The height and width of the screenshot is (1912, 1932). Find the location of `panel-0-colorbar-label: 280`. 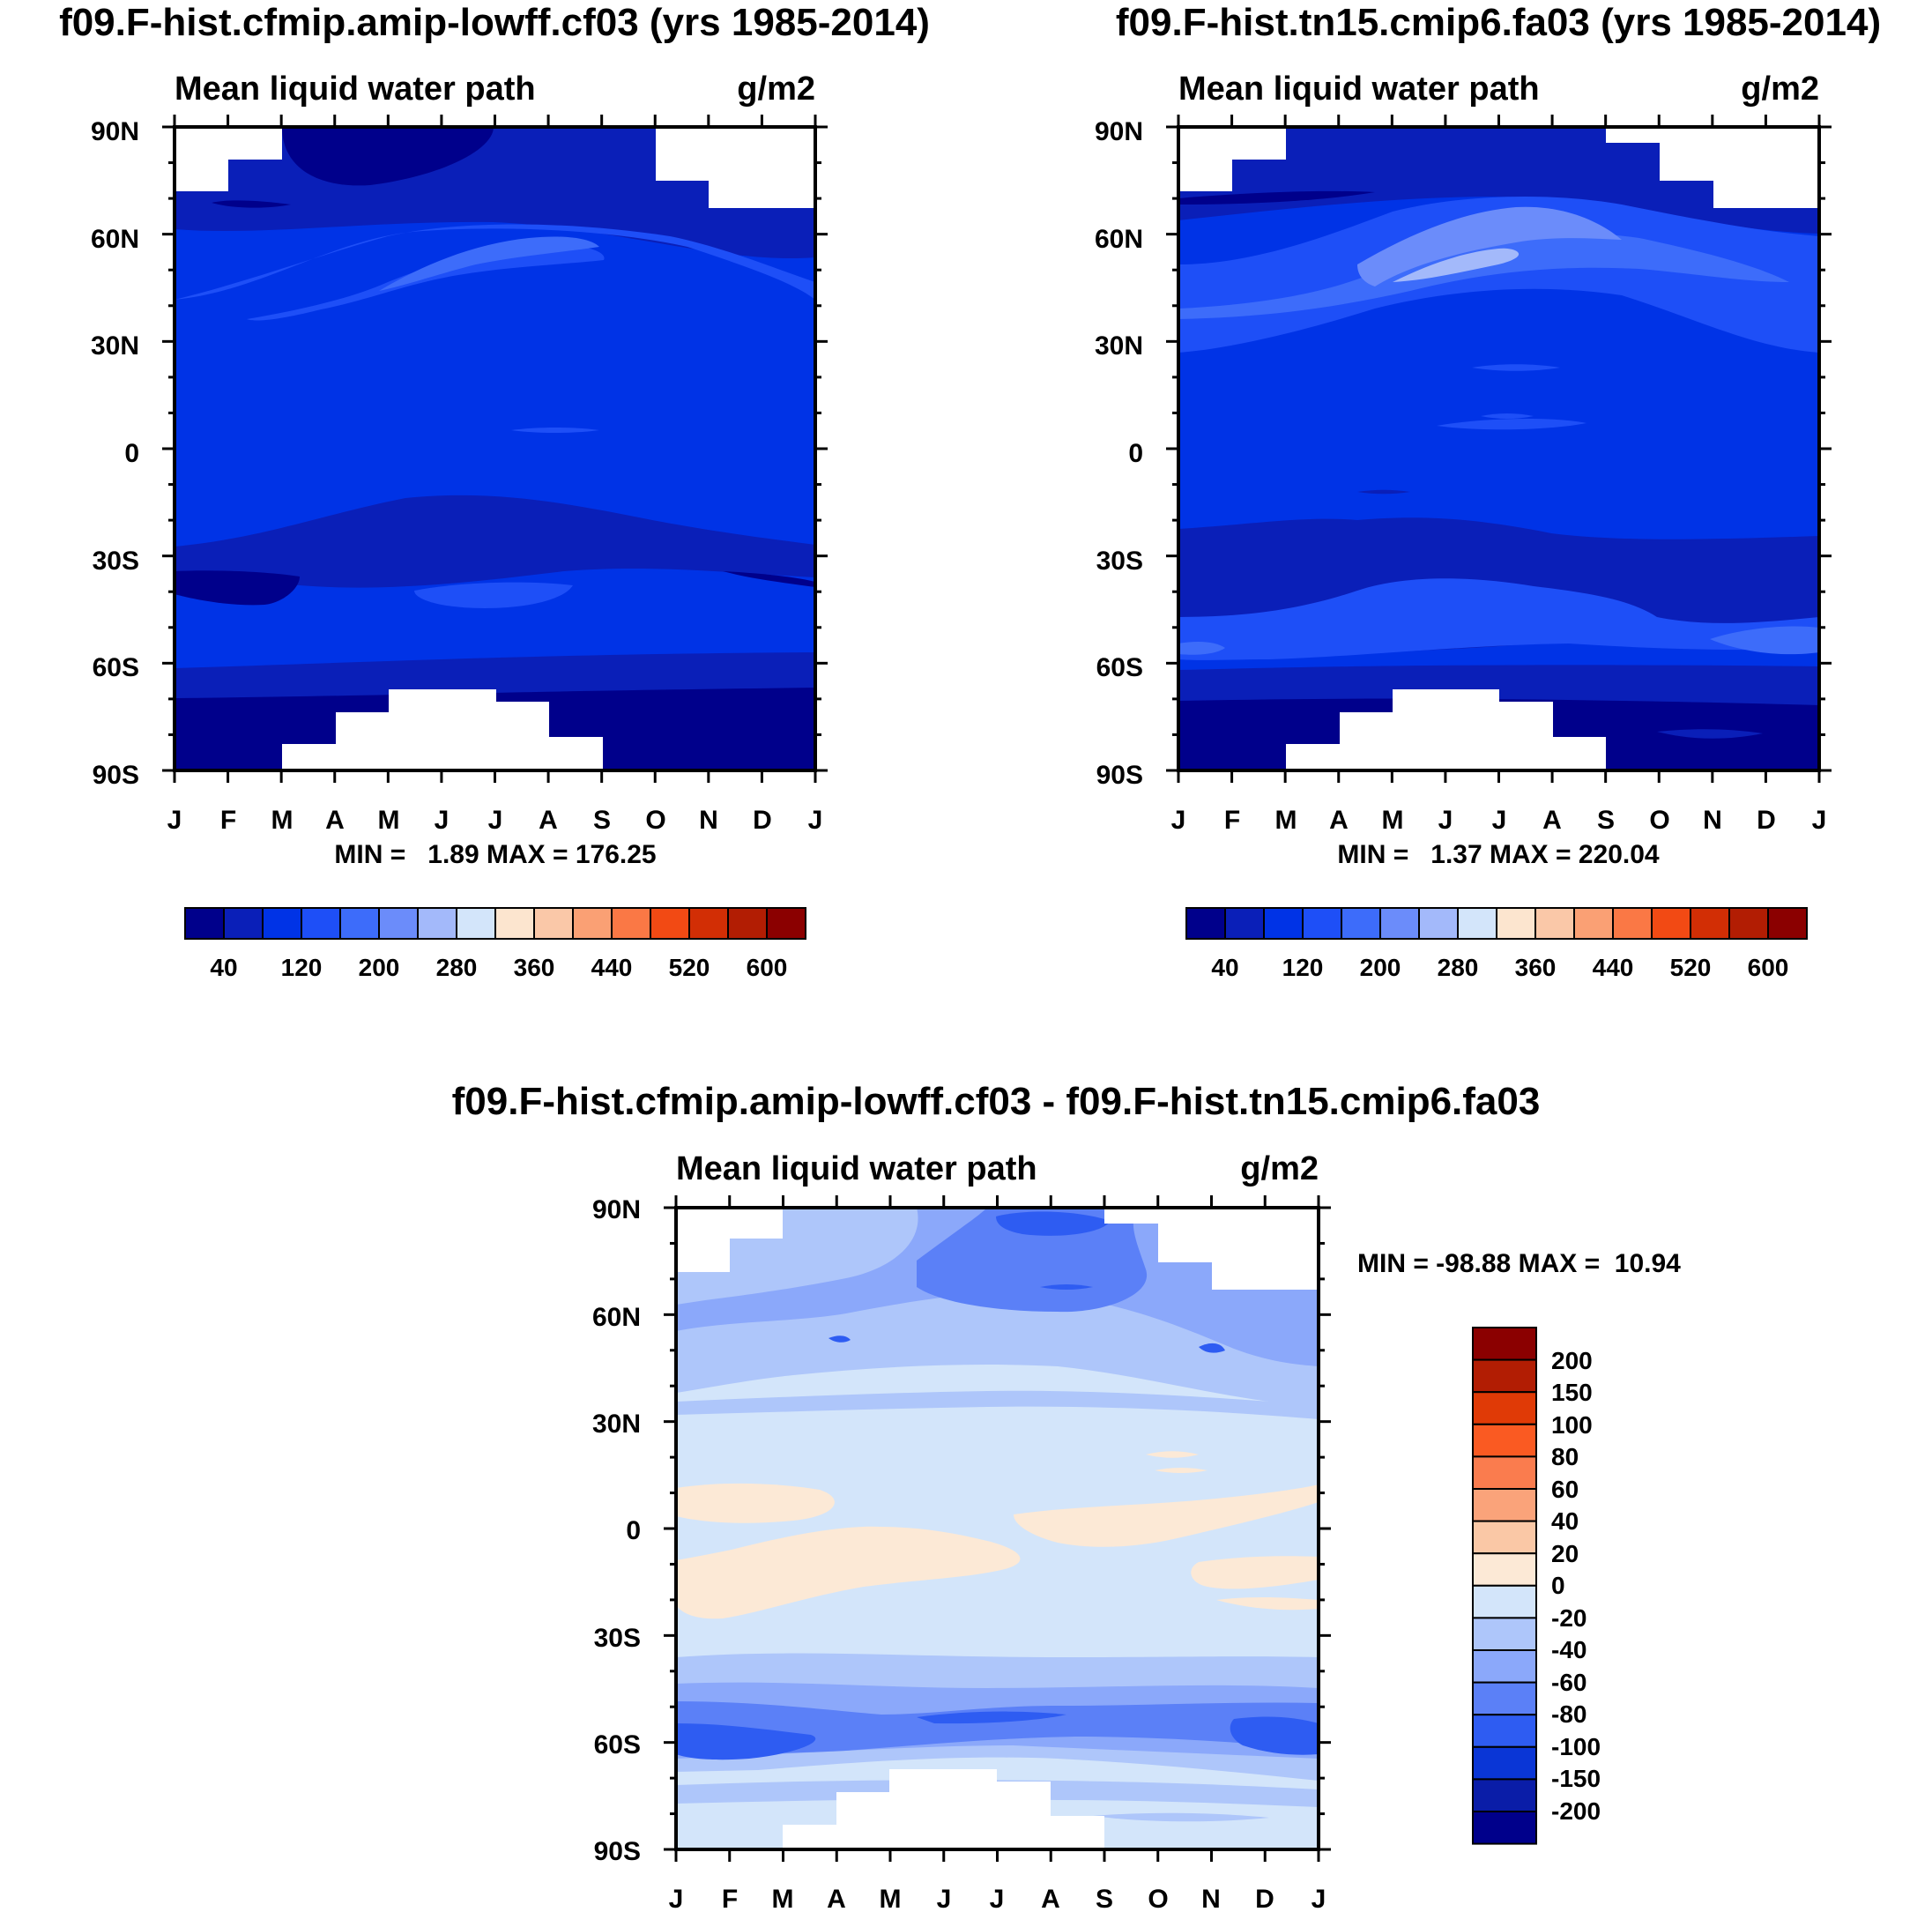

panel-0-colorbar-label: 280 is located at coordinates (457, 967).